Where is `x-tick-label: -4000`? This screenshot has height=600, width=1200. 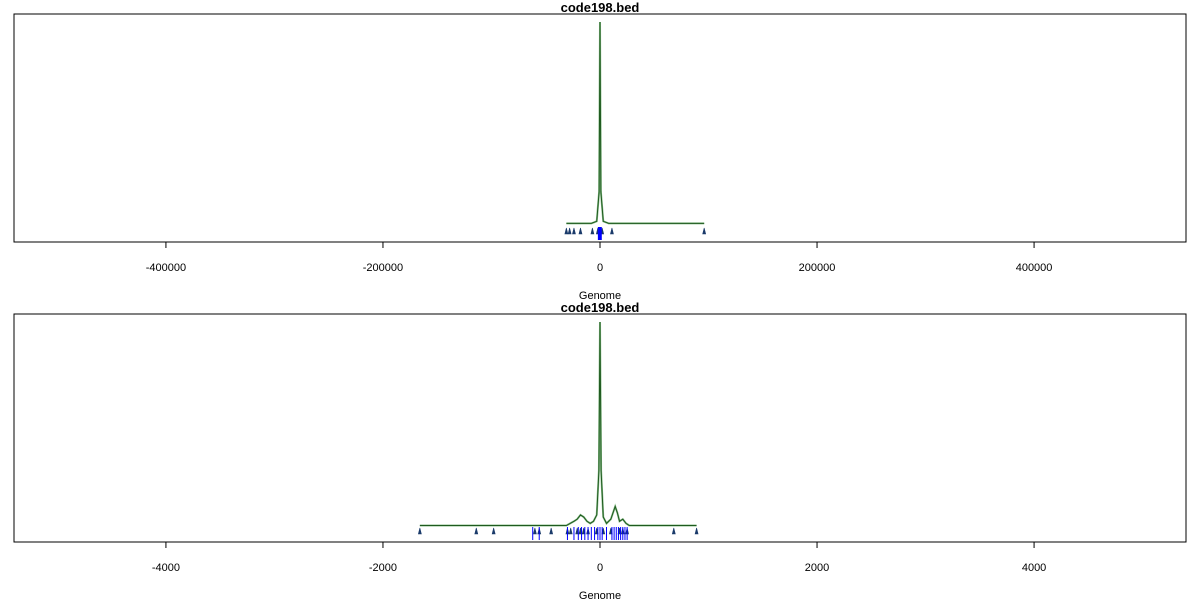 x-tick-label: -4000 is located at coordinates (166, 568).